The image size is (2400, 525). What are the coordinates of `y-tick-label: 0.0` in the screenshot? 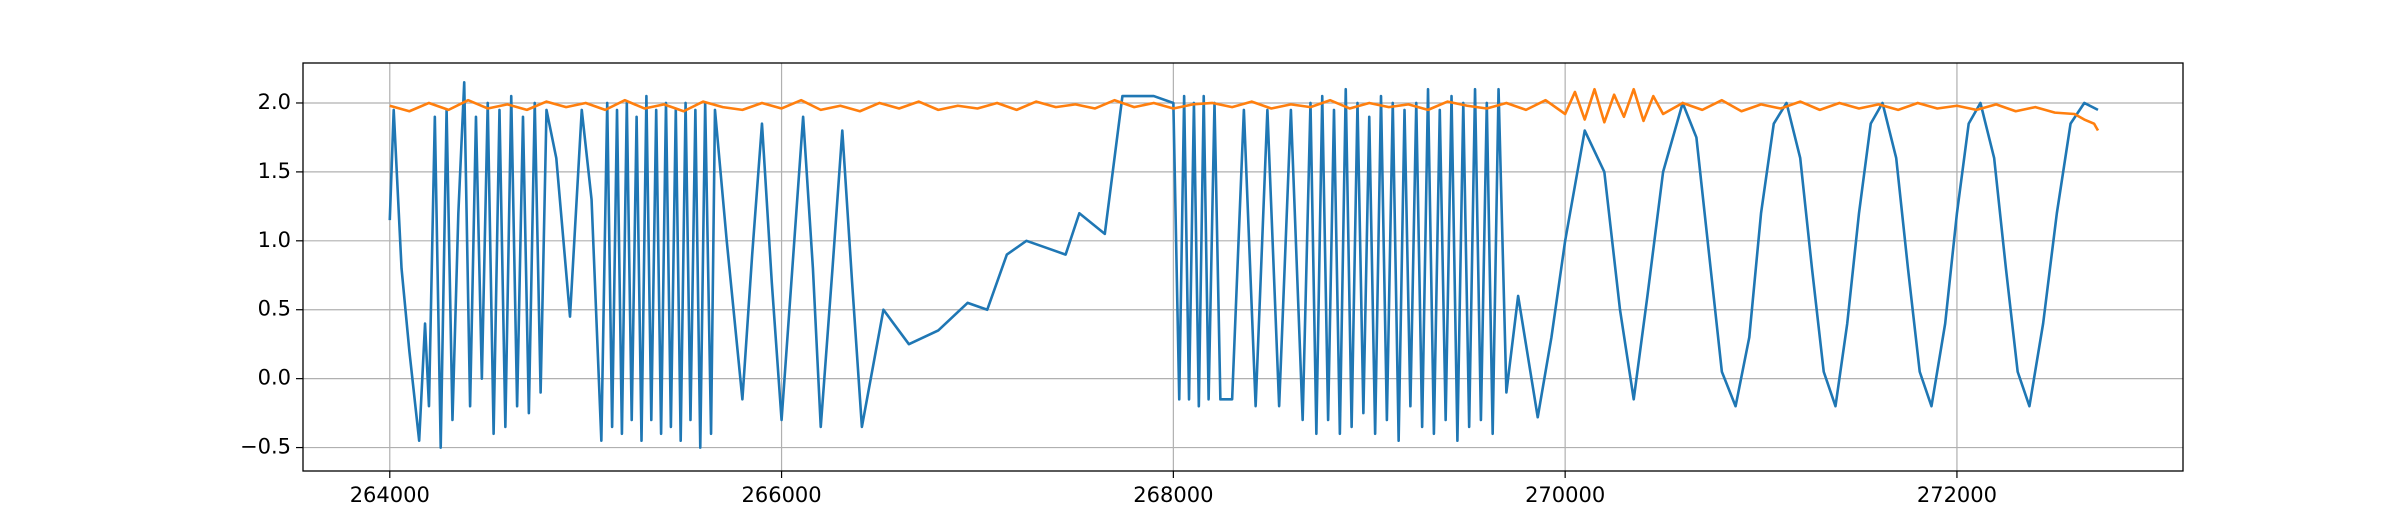 It's located at (274, 378).